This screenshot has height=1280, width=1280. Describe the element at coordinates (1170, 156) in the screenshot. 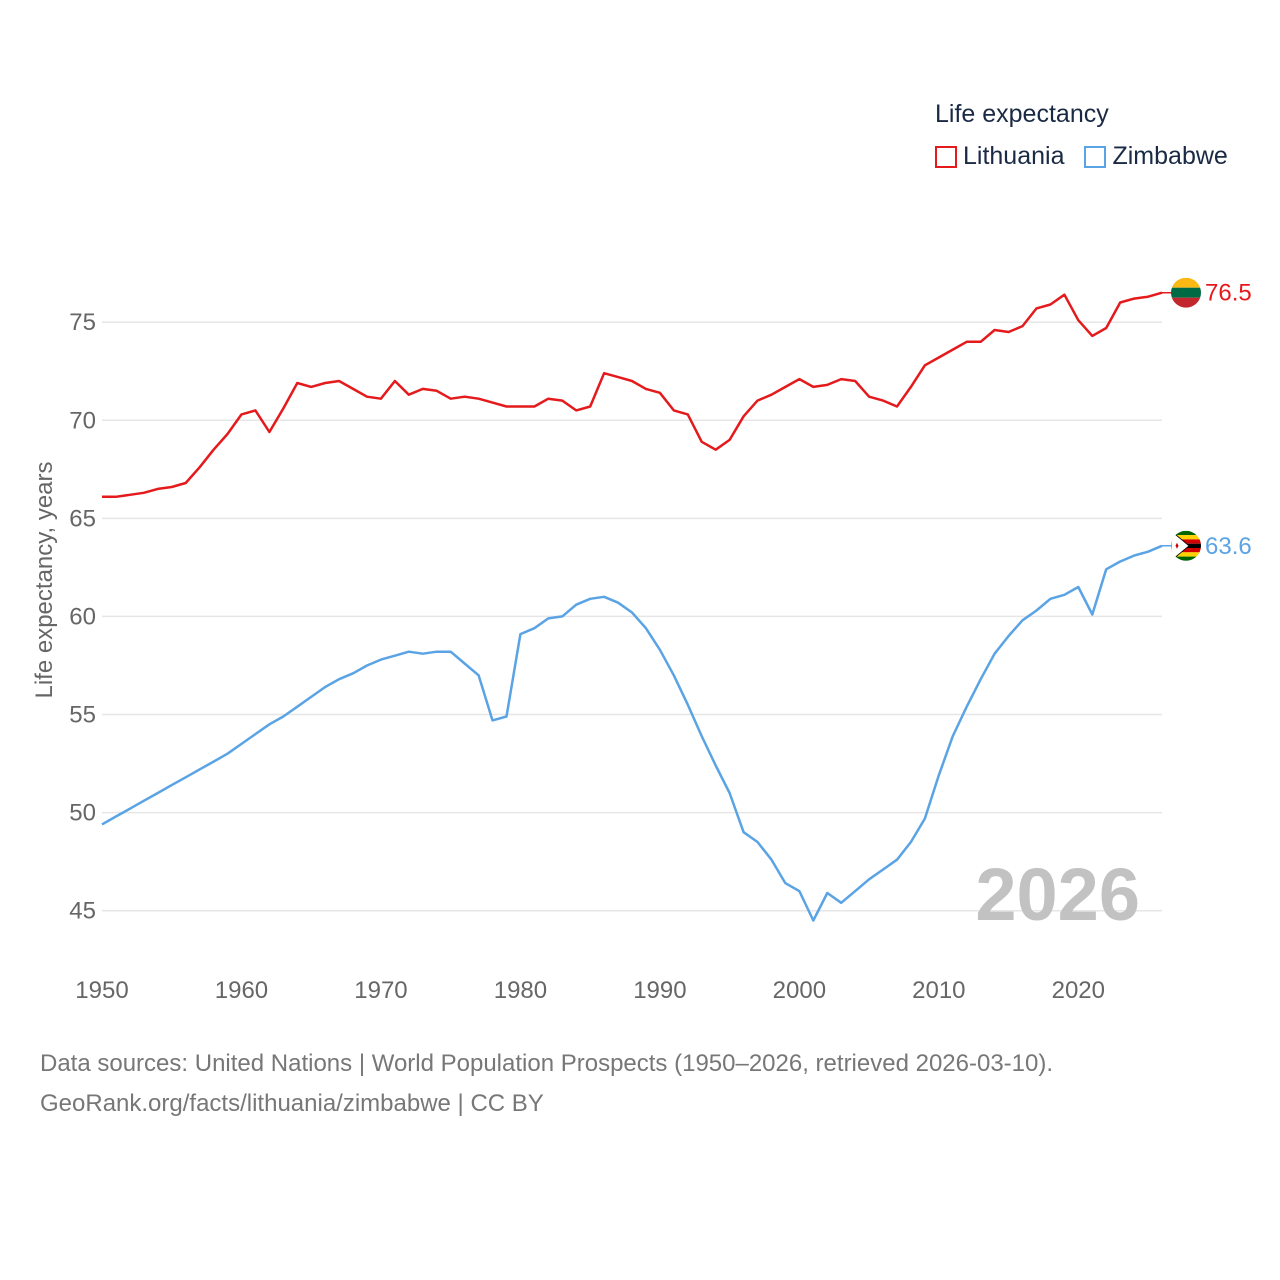

I see `legend-label-zimbabwe: Zimbabwe` at that location.